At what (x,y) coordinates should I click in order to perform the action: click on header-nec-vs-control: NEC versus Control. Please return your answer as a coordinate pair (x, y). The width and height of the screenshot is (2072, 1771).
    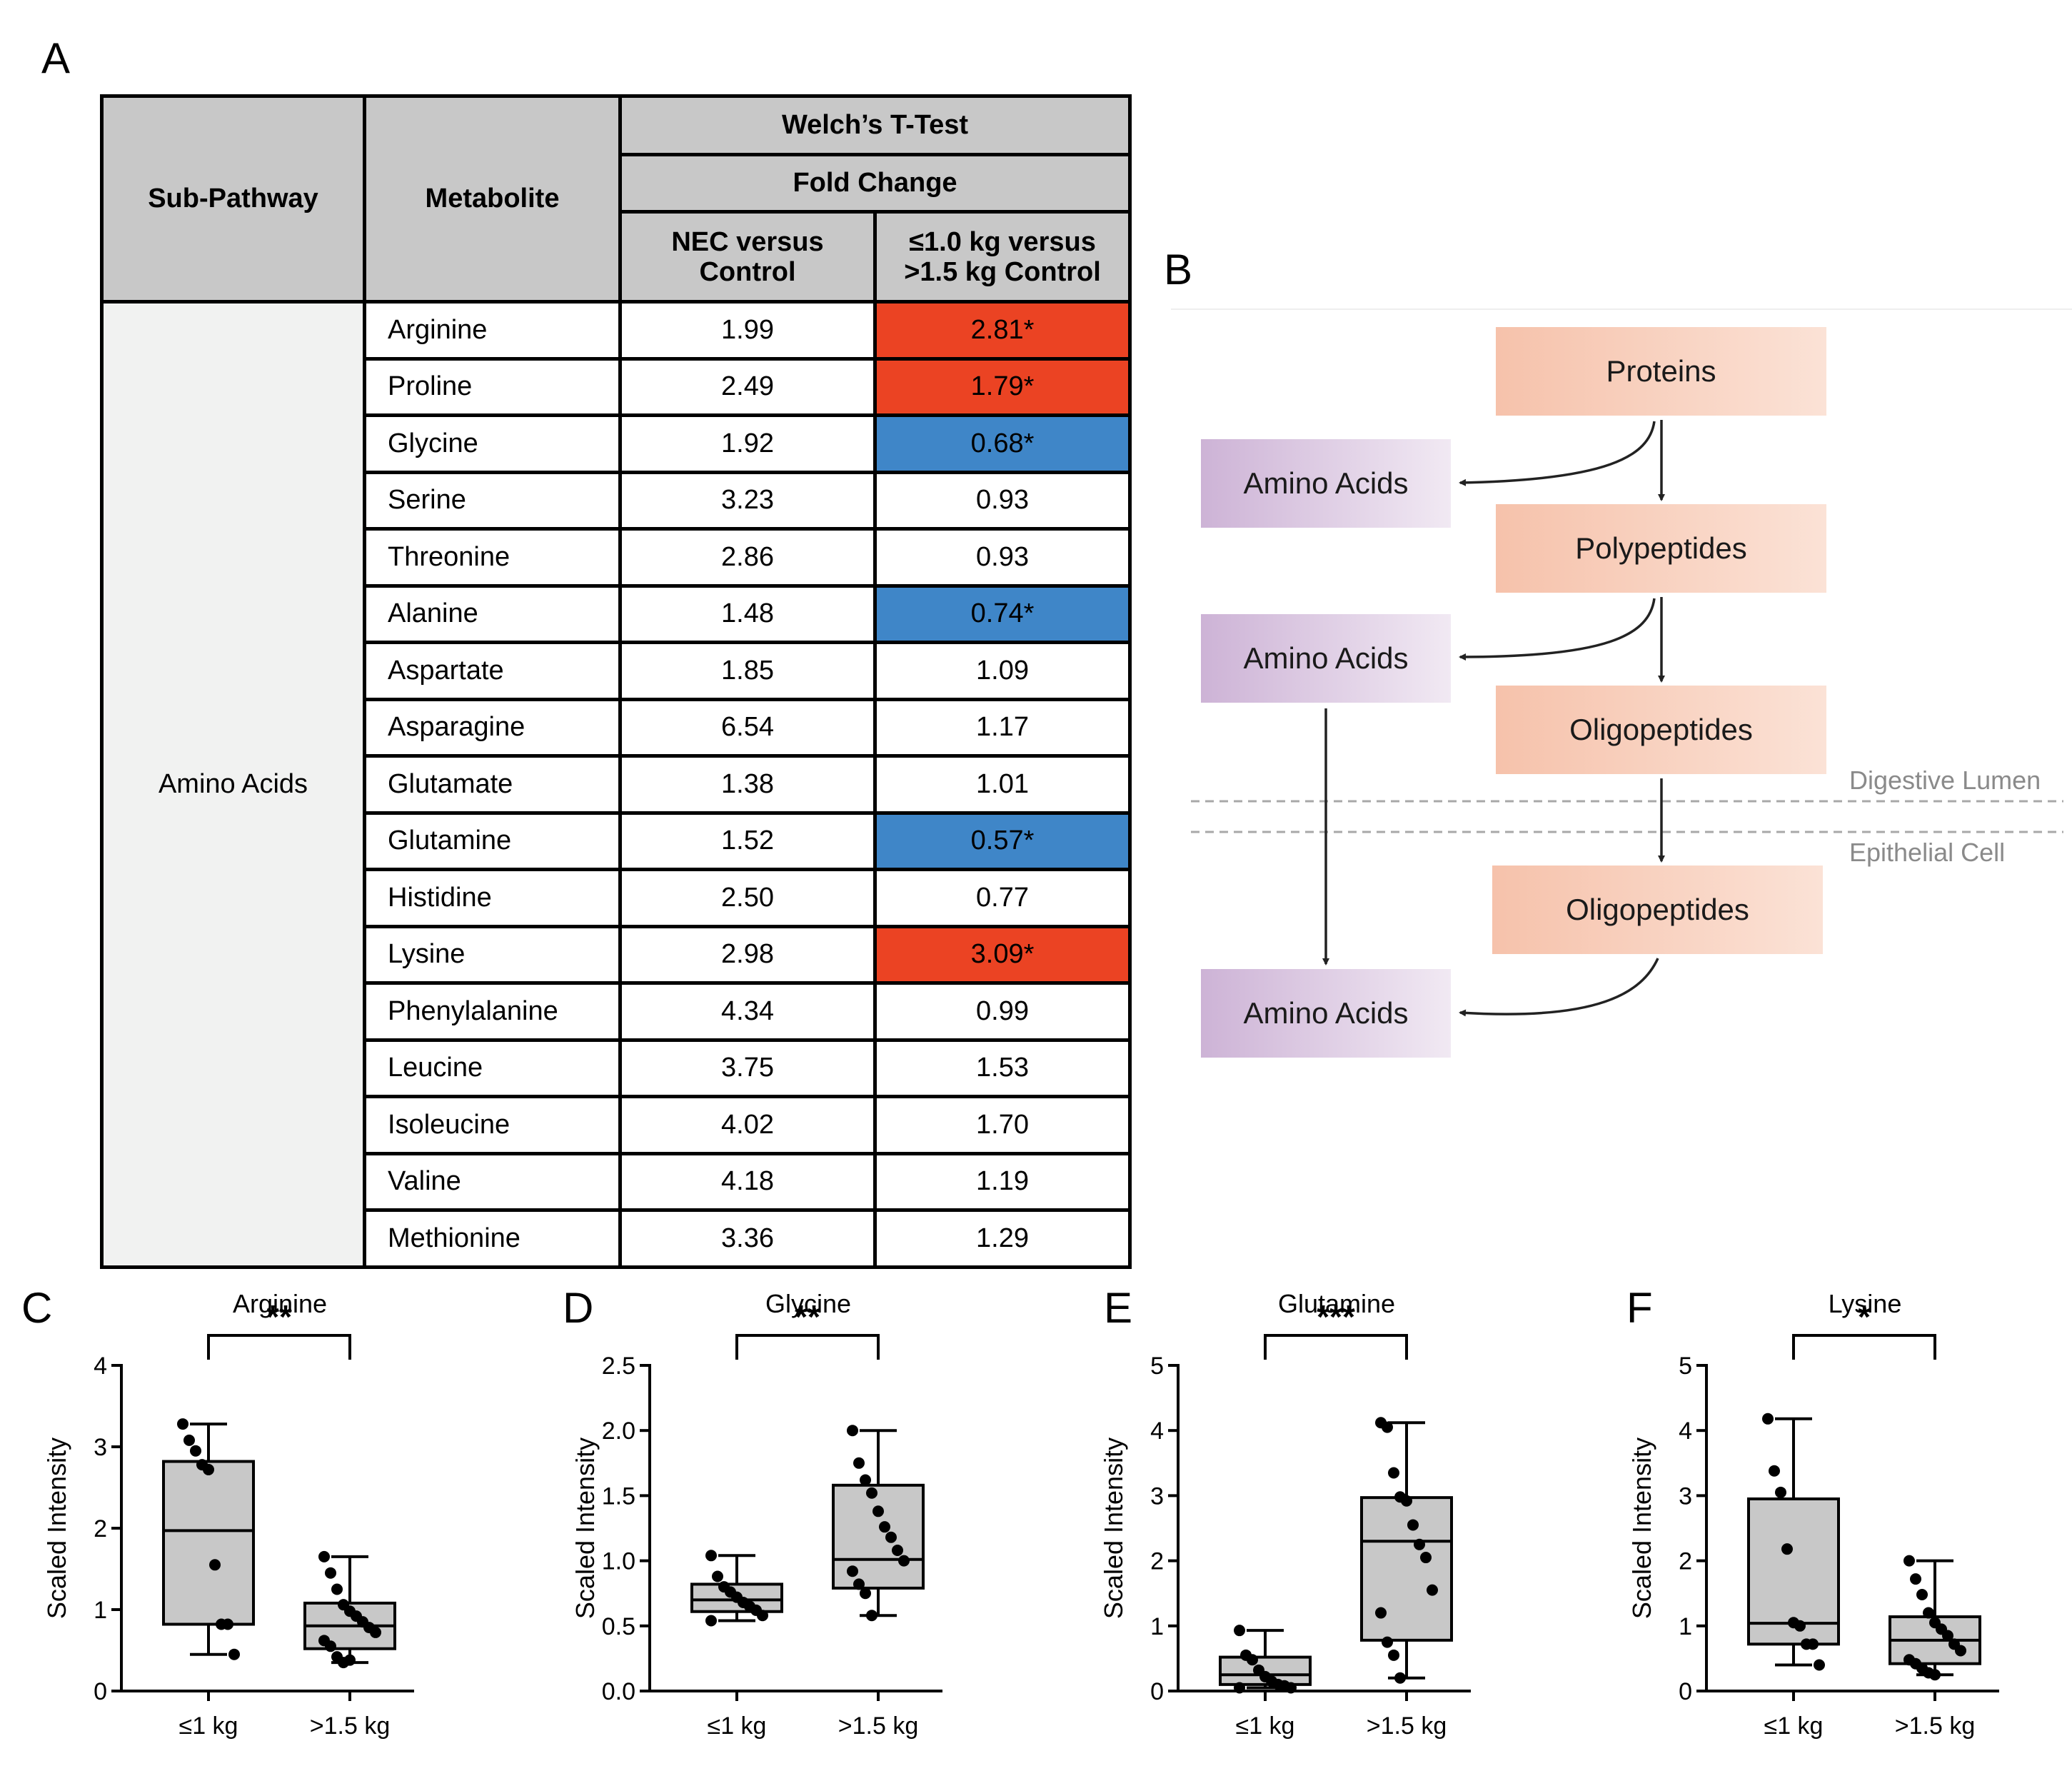
    Looking at the image, I should click on (747, 256).